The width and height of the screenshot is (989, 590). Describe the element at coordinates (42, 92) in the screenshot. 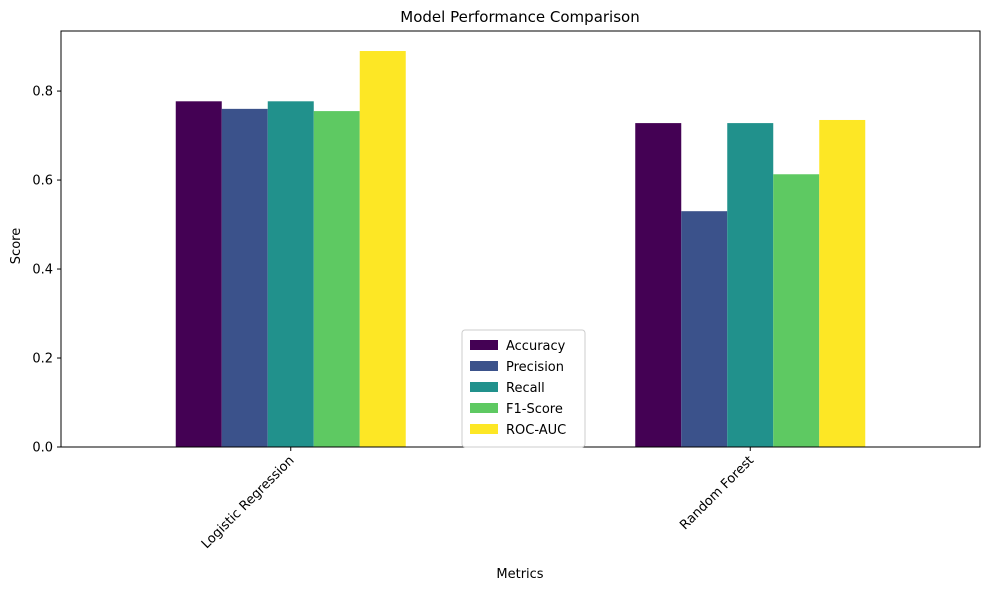

I see `y-tick-label: 0.8` at that location.